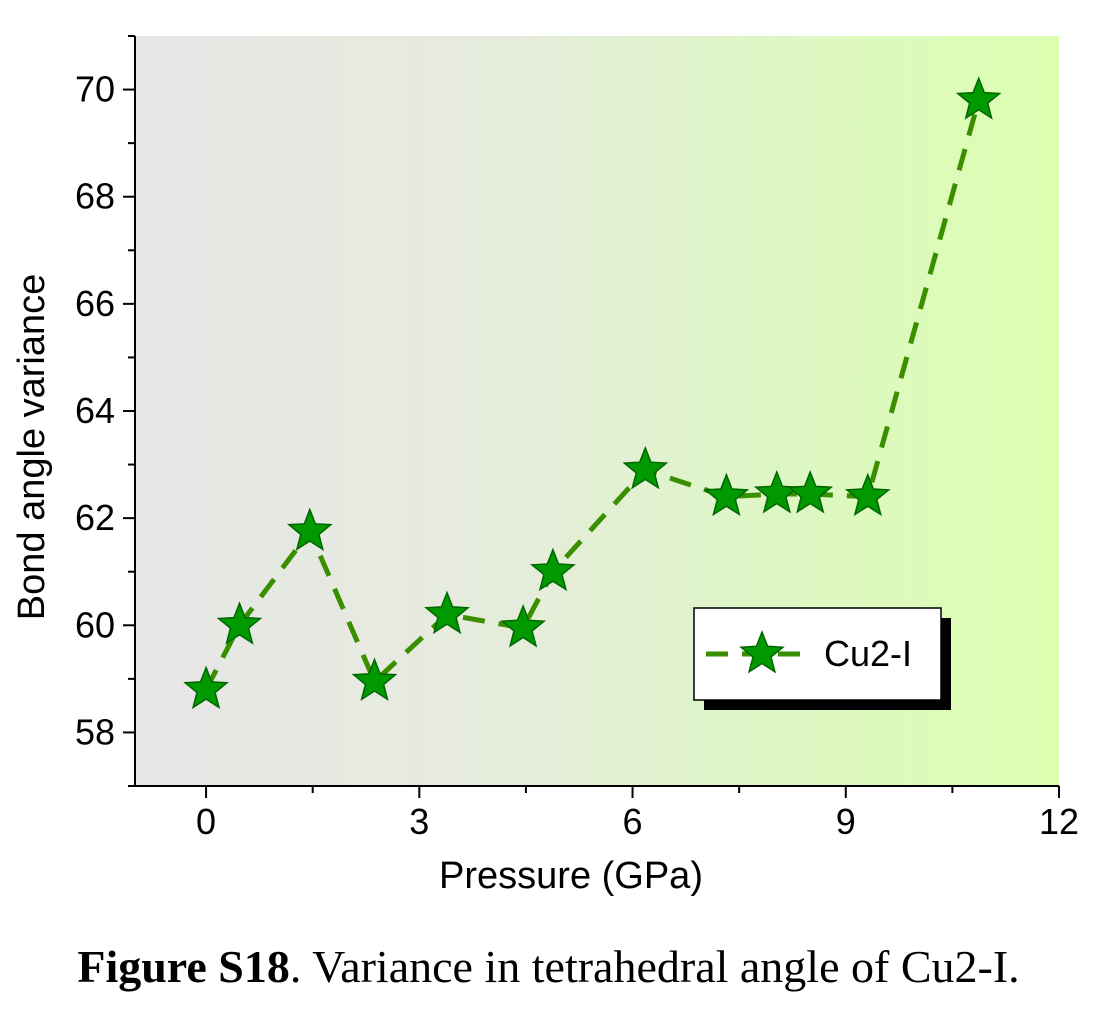 The height and width of the screenshot is (1015, 1097). I want to click on legend-label: Cu2-I, so click(868, 653).